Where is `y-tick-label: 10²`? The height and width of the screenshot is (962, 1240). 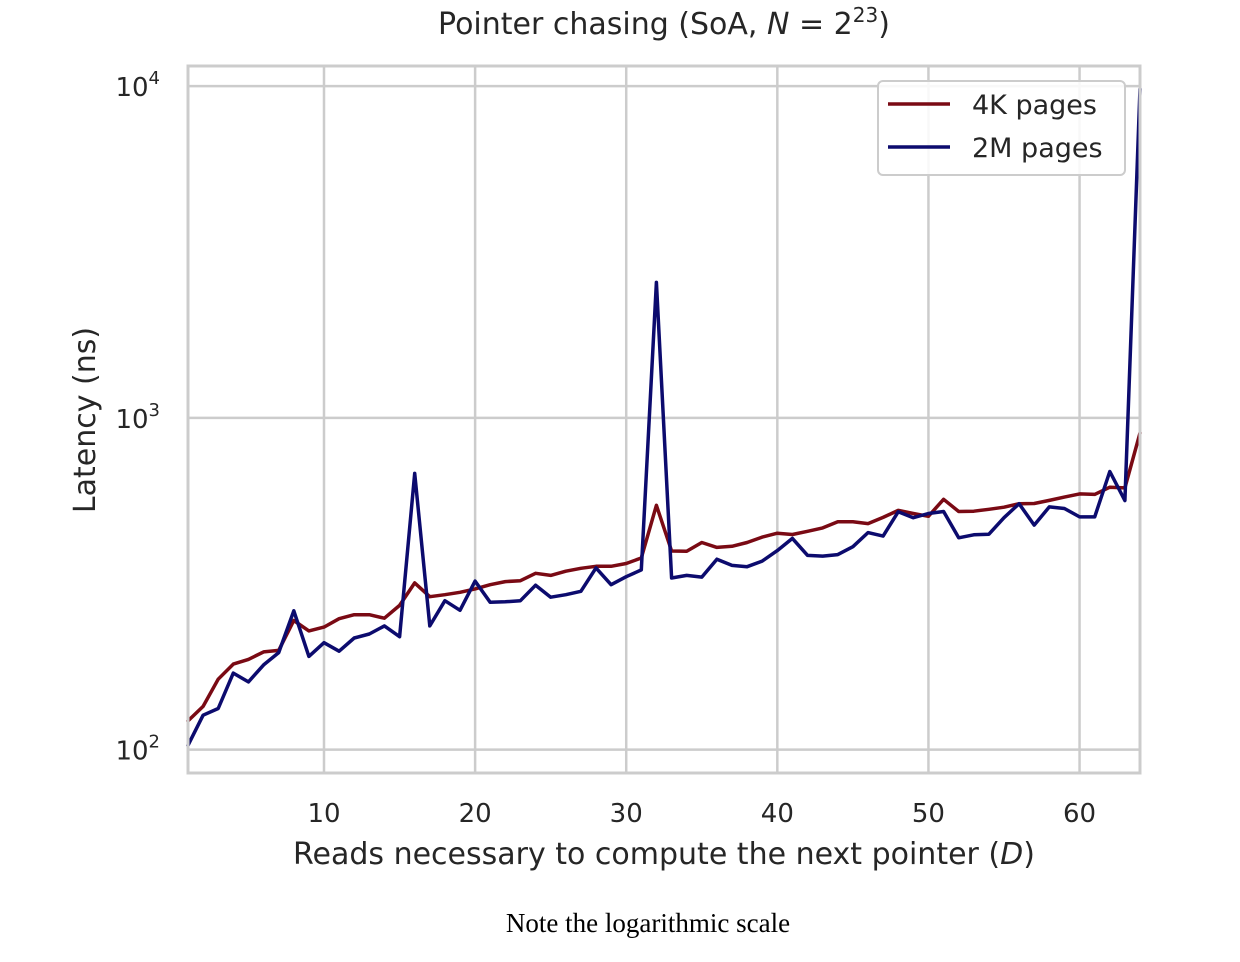
y-tick-label: 10² is located at coordinates (137, 749).